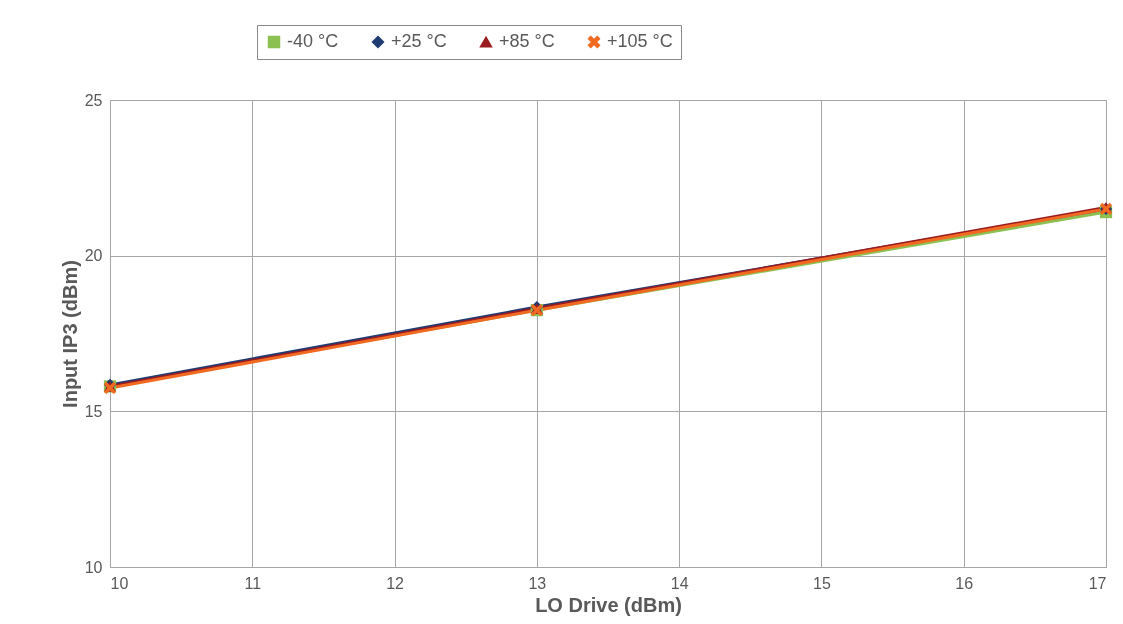  I want to click on legend-label: +85 °C, so click(527, 41).